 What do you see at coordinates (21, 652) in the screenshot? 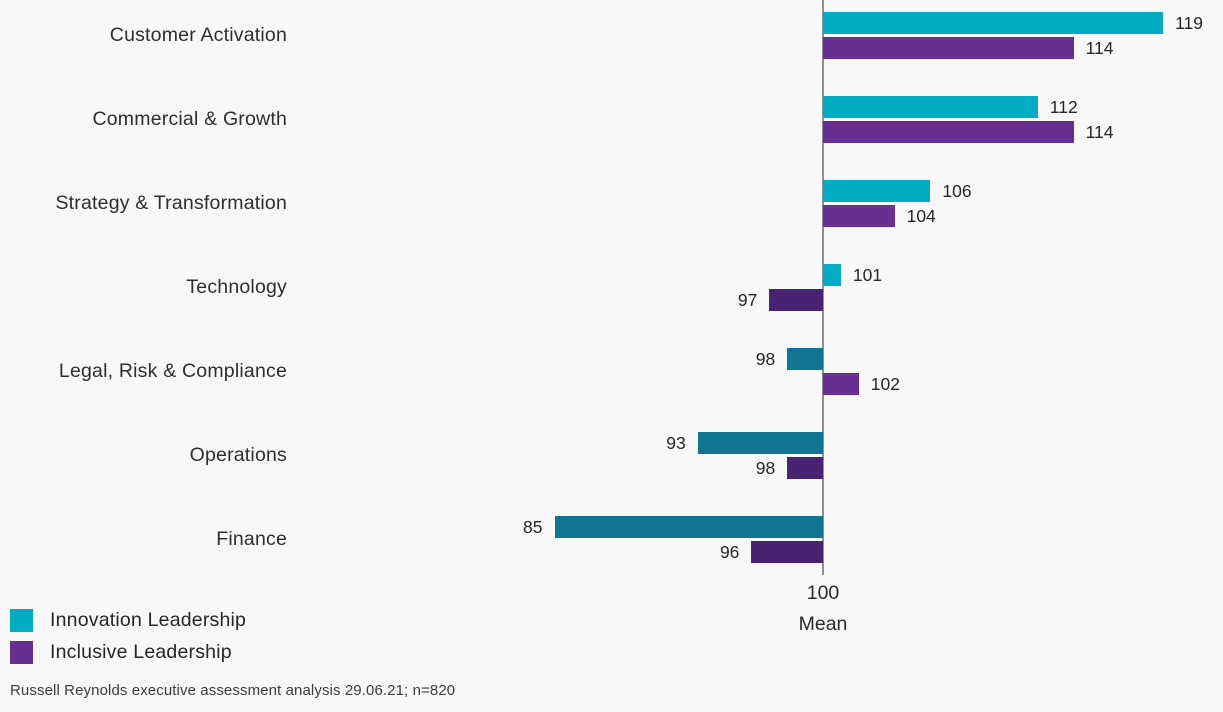
I see `inclusive-leadership-swatch` at bounding box center [21, 652].